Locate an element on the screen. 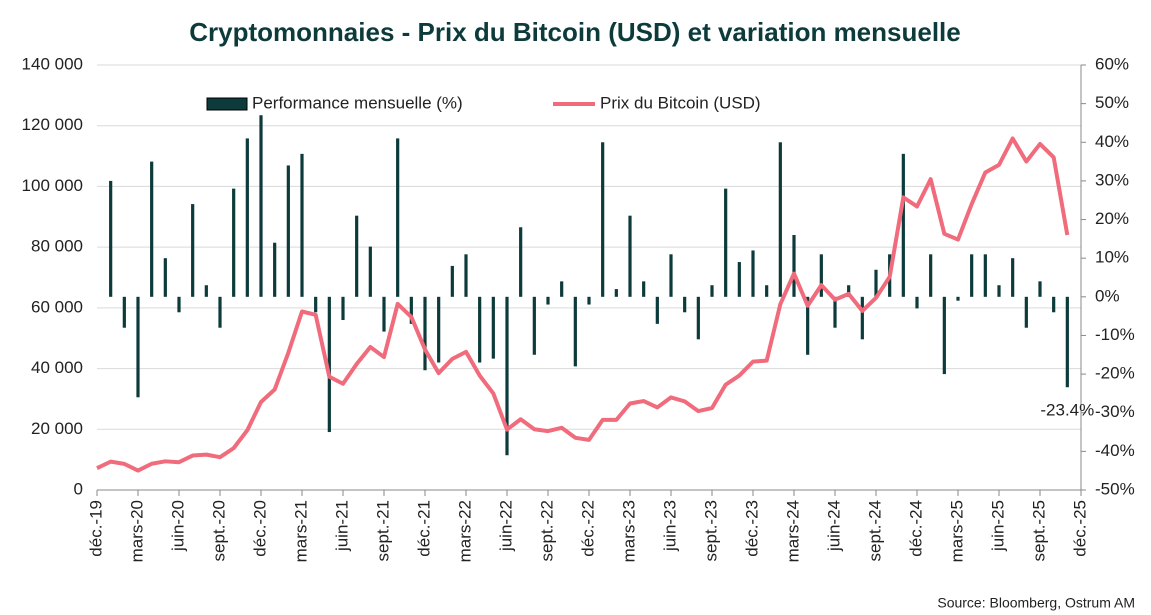 The width and height of the screenshot is (1151, 615). y2-tick-label: 40% is located at coordinates (1112, 141).